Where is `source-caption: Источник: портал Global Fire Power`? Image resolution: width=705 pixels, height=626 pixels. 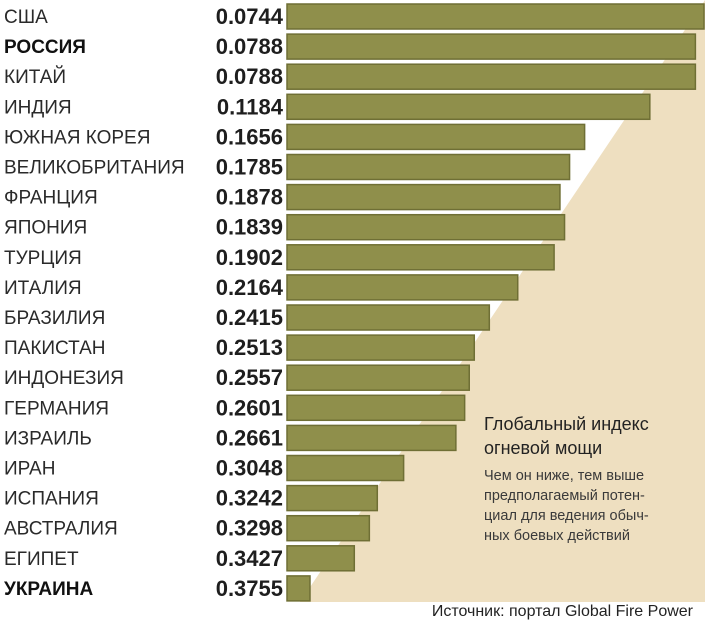 source-caption: Источник: портал Global Fire Power is located at coordinates (562, 611).